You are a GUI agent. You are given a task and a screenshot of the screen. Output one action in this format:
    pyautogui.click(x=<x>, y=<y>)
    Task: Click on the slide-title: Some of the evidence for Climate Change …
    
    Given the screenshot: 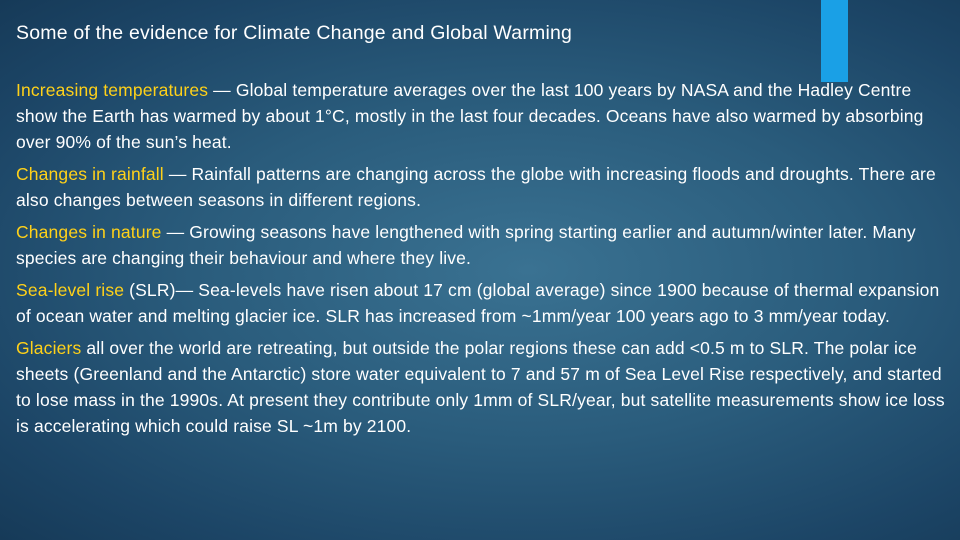 What is the action you would take?
    pyautogui.click(x=294, y=33)
    